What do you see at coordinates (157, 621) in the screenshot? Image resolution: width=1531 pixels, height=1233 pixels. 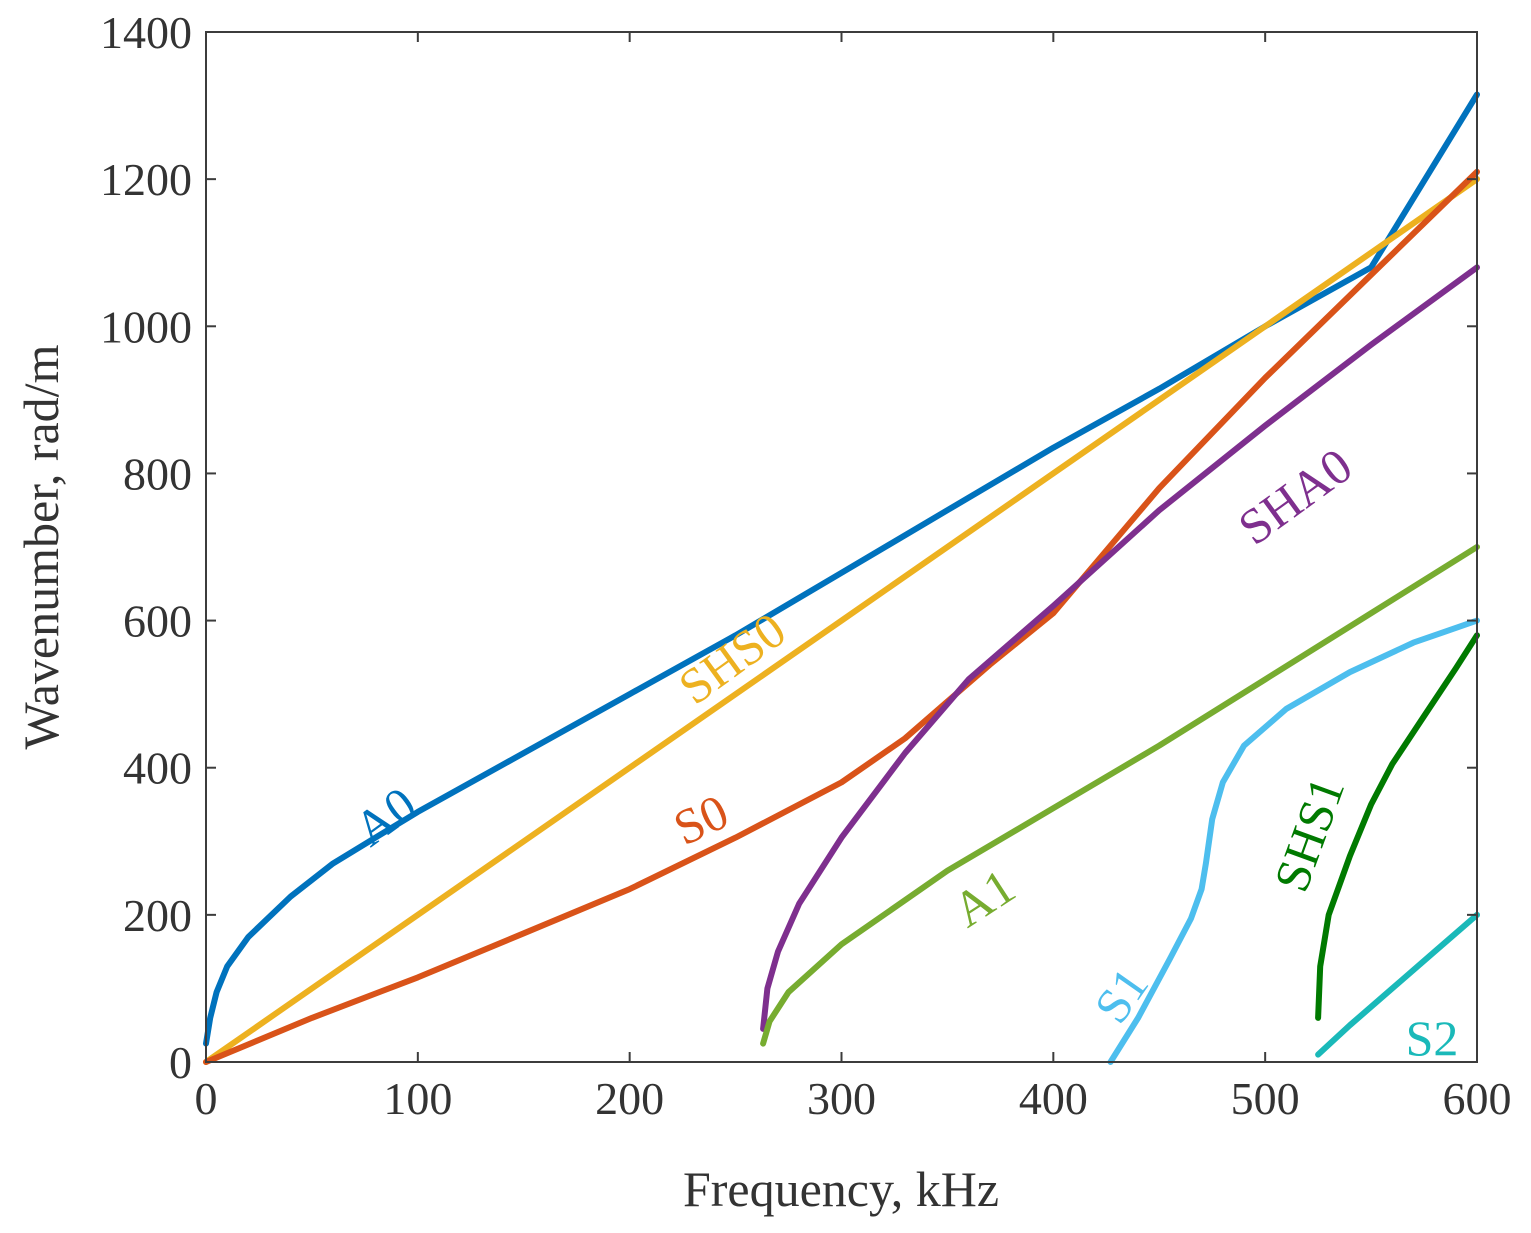 I see `y-tick-label: 600` at bounding box center [157, 621].